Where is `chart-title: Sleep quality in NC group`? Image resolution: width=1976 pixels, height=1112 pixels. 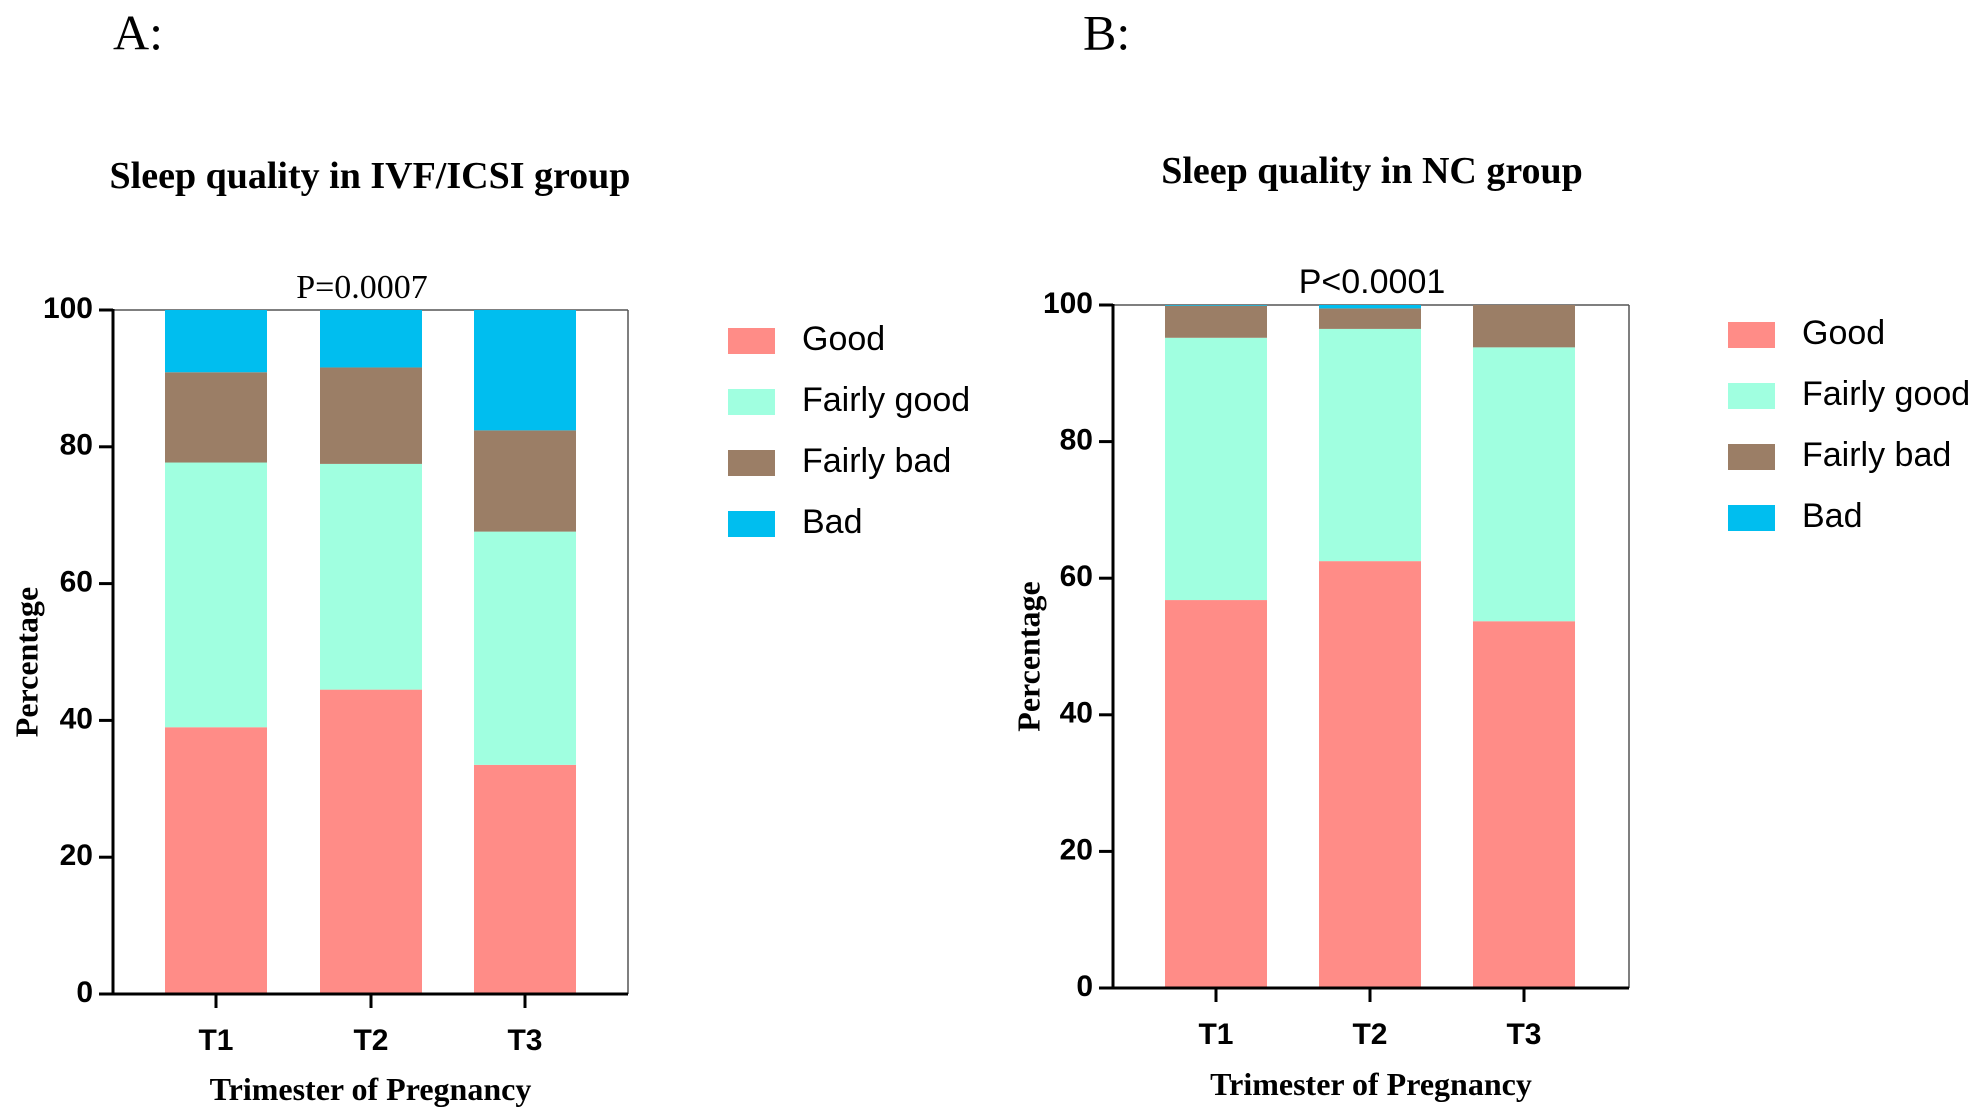
chart-title: Sleep quality in NC group is located at coordinates (1372, 171).